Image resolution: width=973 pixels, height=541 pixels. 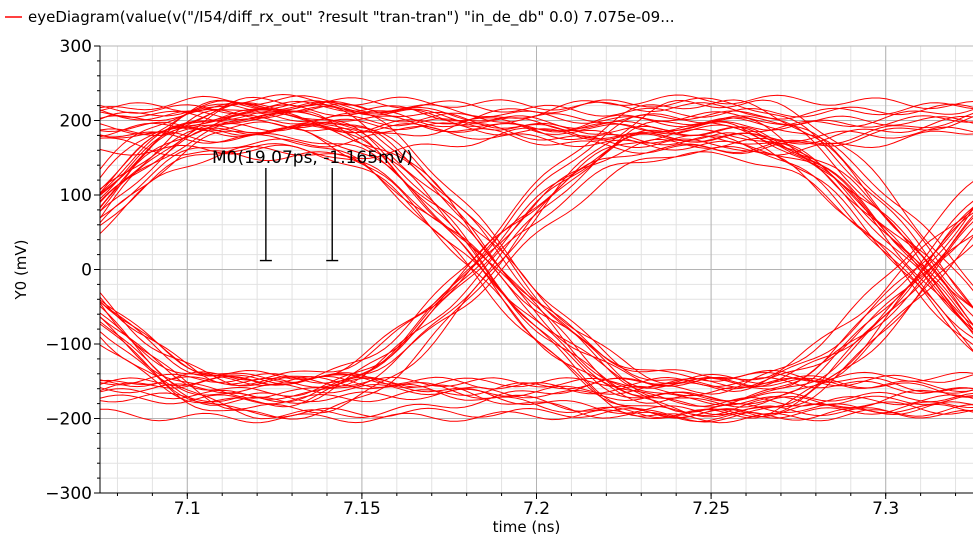 I want to click on y-tick-label: −200, so click(x=68, y=420).